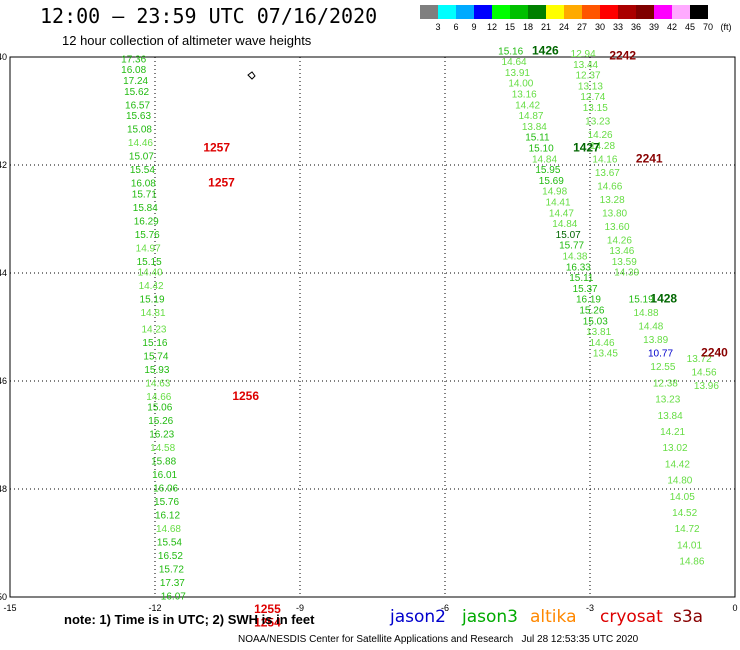 This screenshot has height=650, width=740. Describe the element at coordinates (688, 617) in the screenshot. I see `legend-item-s3a: s3a` at that location.